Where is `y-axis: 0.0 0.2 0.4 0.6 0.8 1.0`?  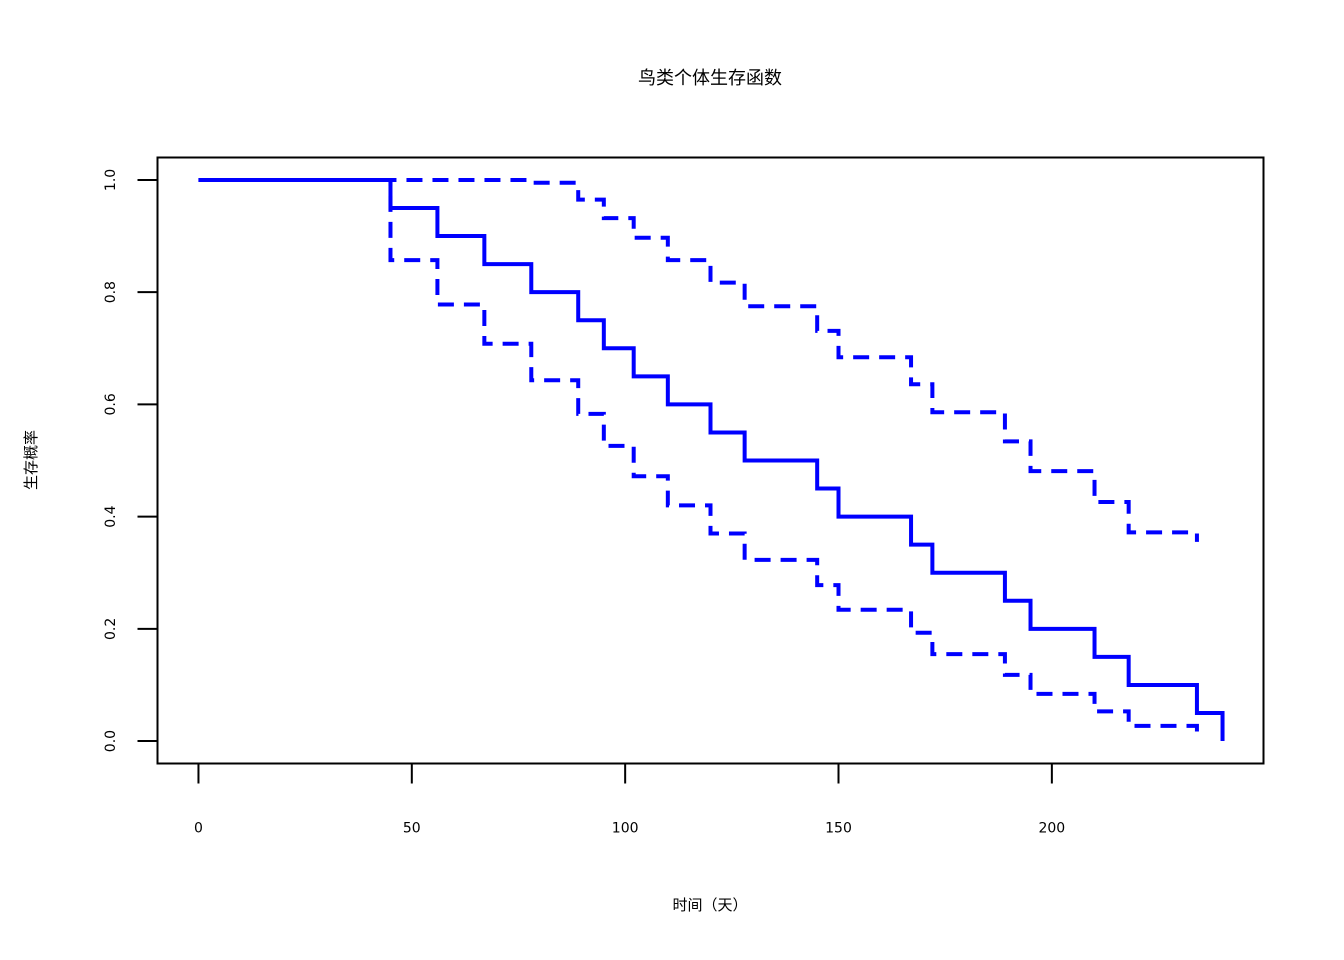
y-axis: 0.0 0.2 0.4 0.6 0.8 1.0 is located at coordinates (130, 460).